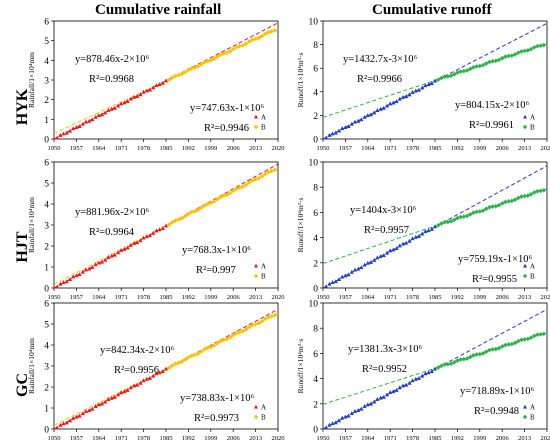 Image resolution: width=550 pixels, height=446 pixels. Describe the element at coordinates (46, 368) in the screenshot. I see `y-tick-label: 3` at that location.